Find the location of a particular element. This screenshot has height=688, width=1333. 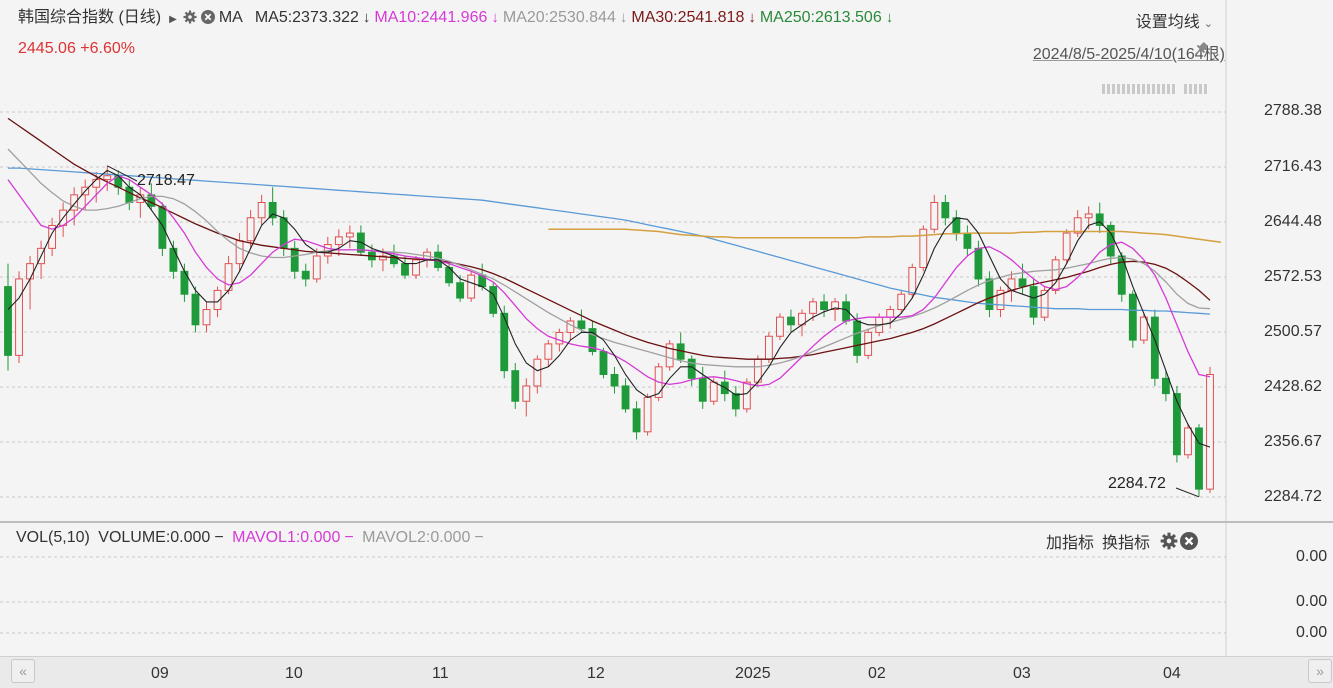

ma20-value: MA20:2530.844 is located at coordinates (559, 17).